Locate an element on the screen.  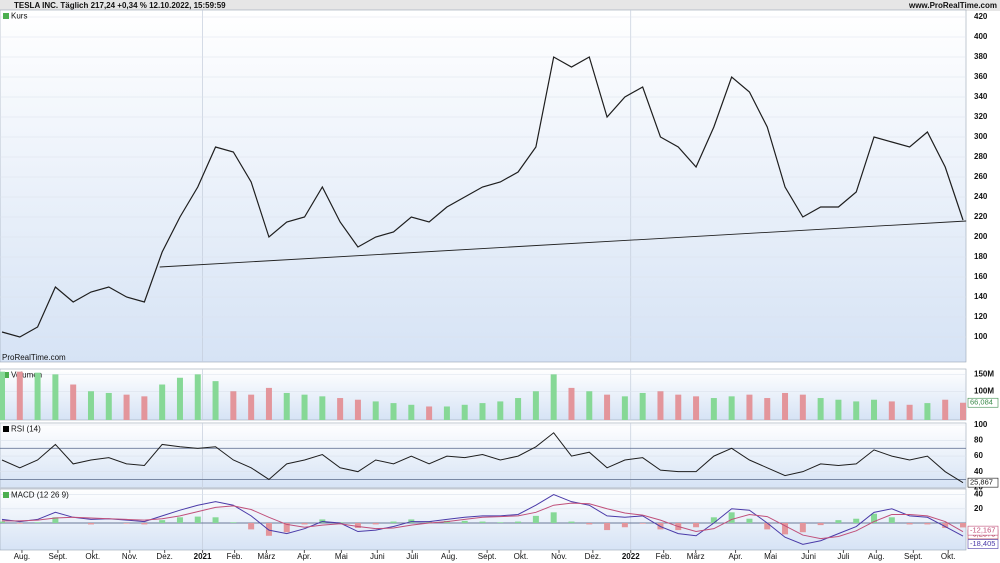
legend-label: Volumen is located at coordinates (26, 375).